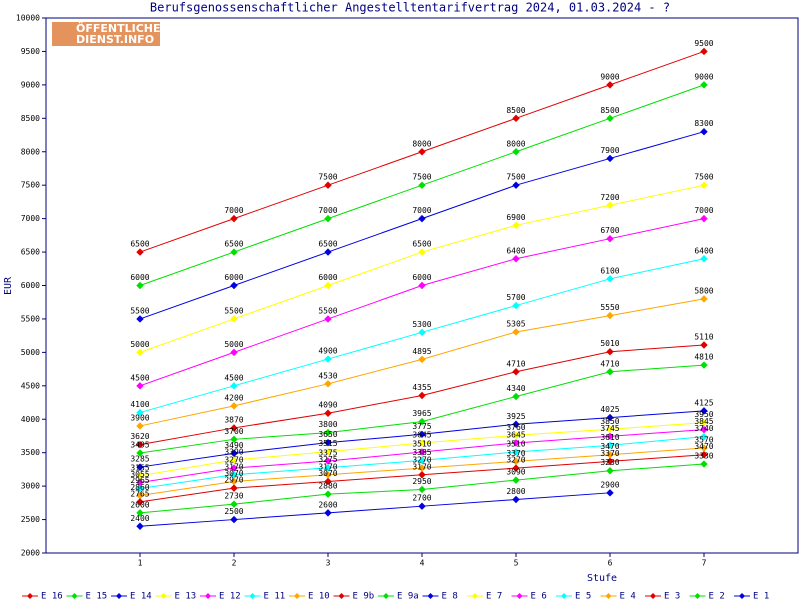 This screenshot has width=800, height=600. Describe the element at coordinates (97, 596) in the screenshot. I see `legend-label: E_15` at that location.